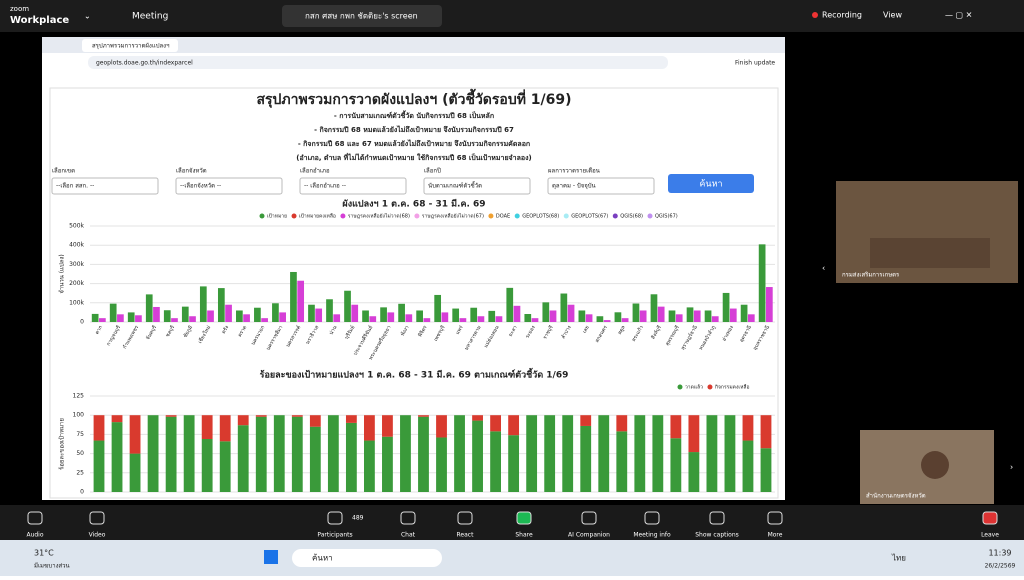 The image size is (1024, 580). I want to click on y-tick-label: 75, so click(80, 434).